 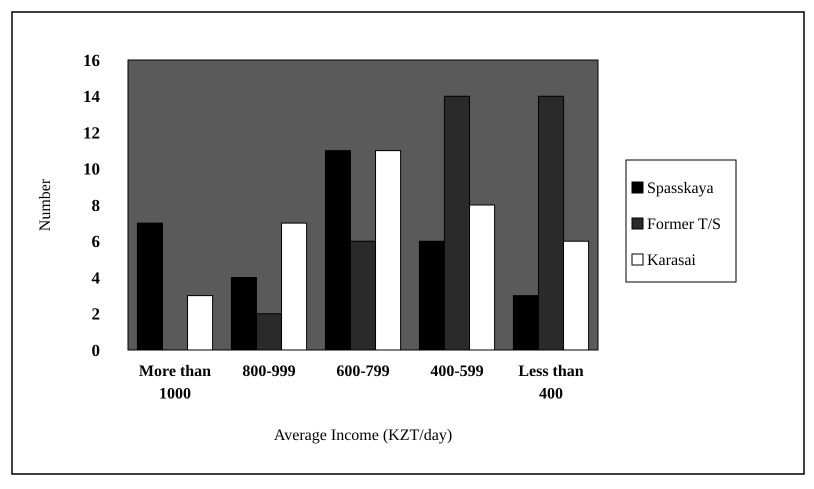 I want to click on x-tick-label: 800-999, so click(x=269, y=371).